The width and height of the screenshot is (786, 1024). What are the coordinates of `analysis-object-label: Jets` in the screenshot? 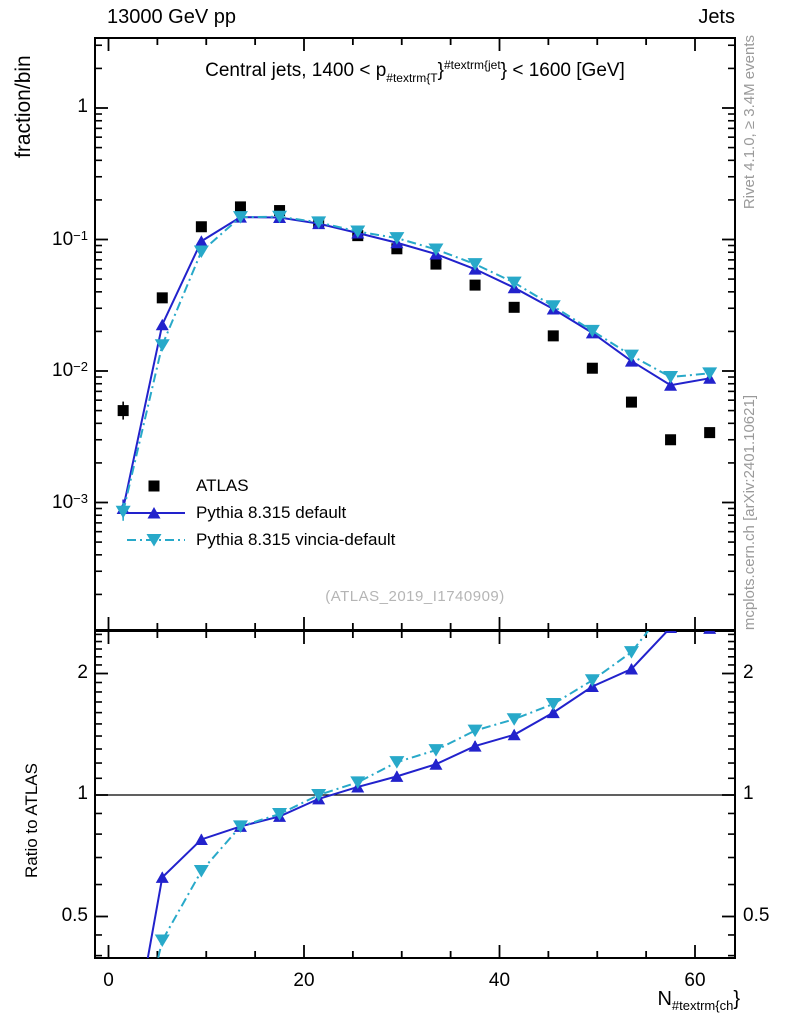 It's located at (716, 17).